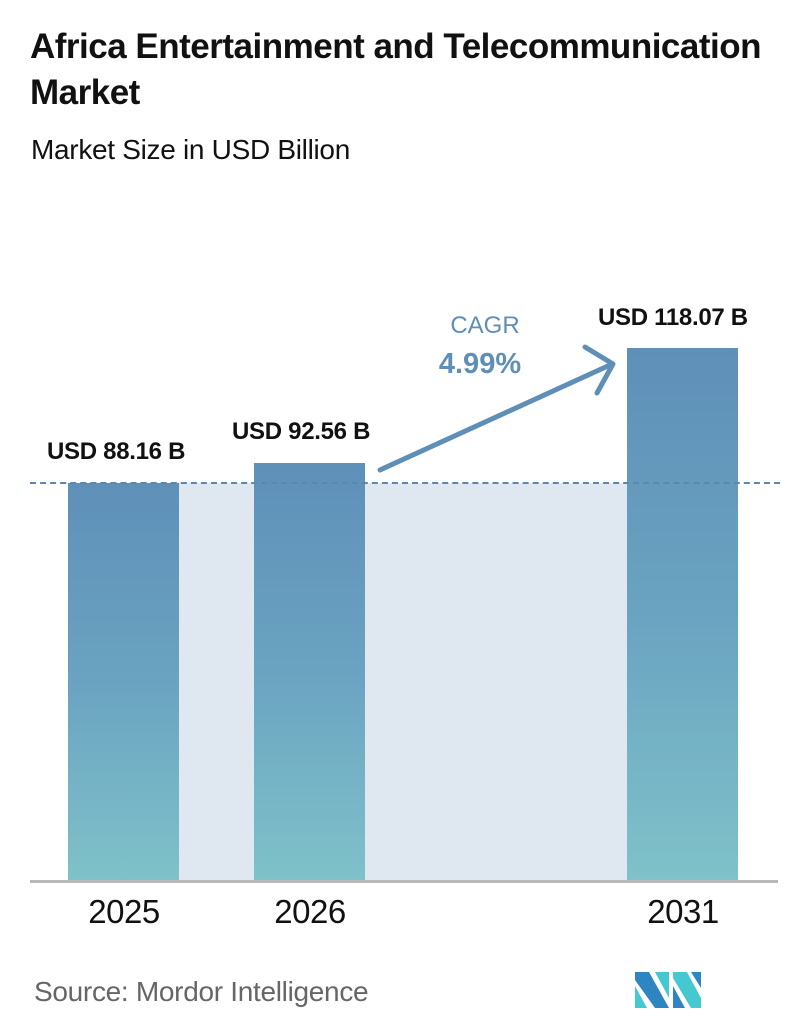  What do you see at coordinates (190, 149) in the screenshot?
I see `chart-subtitle: Market Size in USD Billion` at bounding box center [190, 149].